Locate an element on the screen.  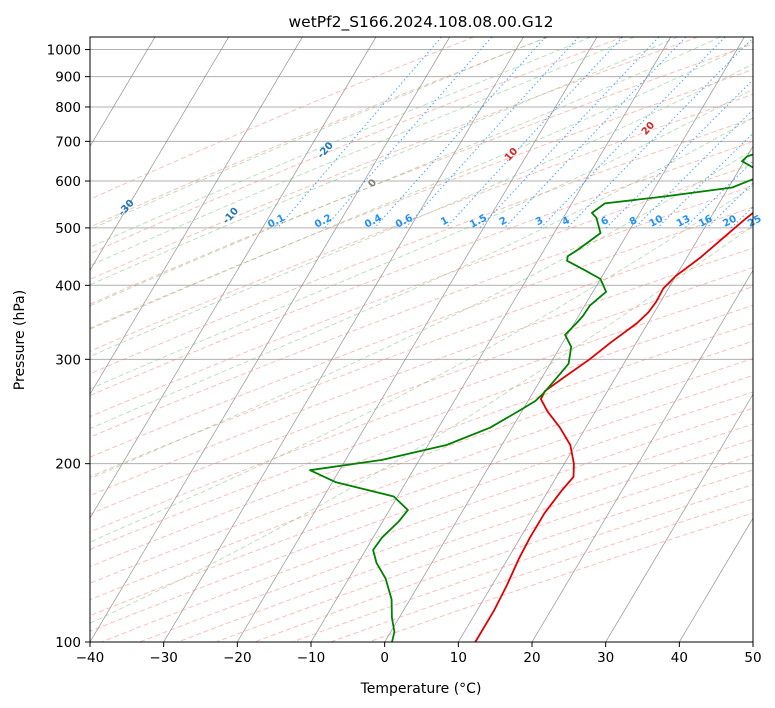
y-tick-label: 100 is located at coordinates (68, 643).